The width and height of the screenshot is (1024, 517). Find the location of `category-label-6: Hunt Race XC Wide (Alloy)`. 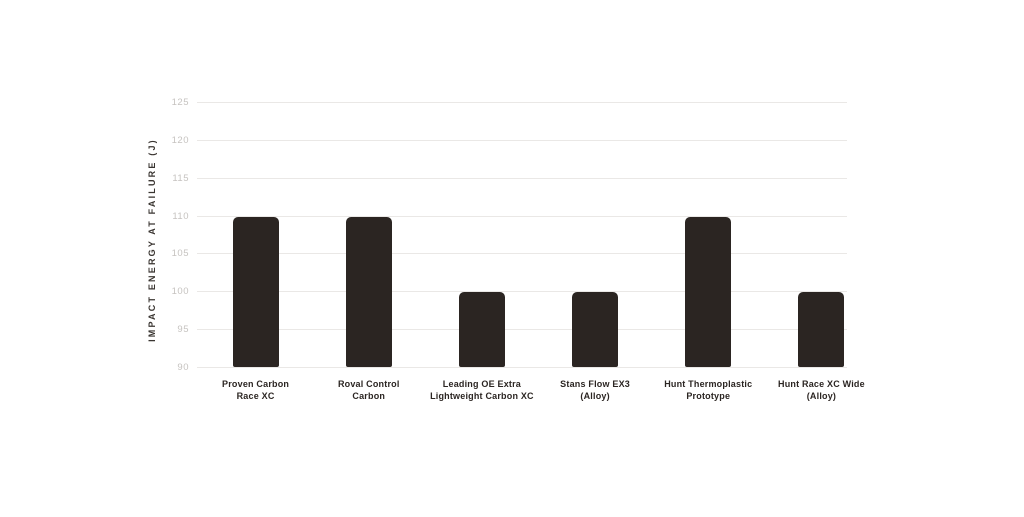

category-label-6: Hunt Race XC Wide (Alloy) is located at coordinates (821, 390).